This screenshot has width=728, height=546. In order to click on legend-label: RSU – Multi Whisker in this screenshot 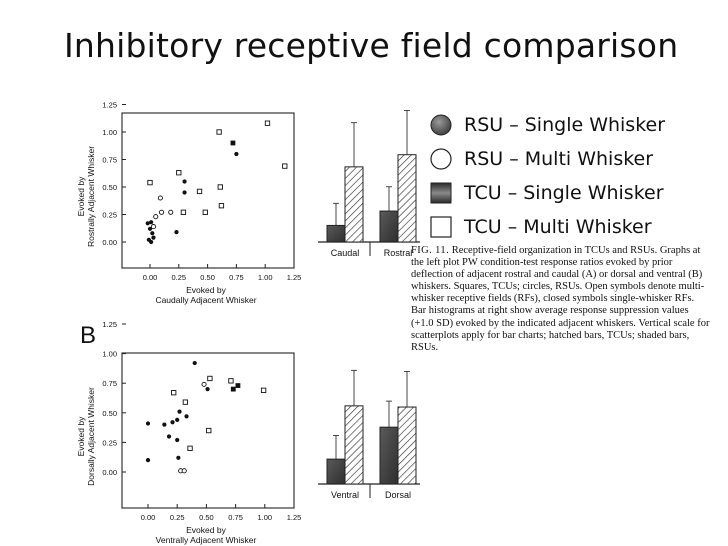, I will do `click(559, 159)`.